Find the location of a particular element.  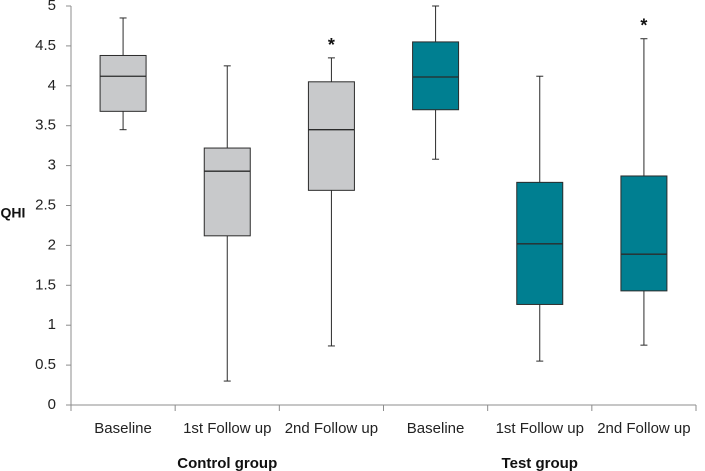

y-axis-title: QHI is located at coordinates (13, 213).